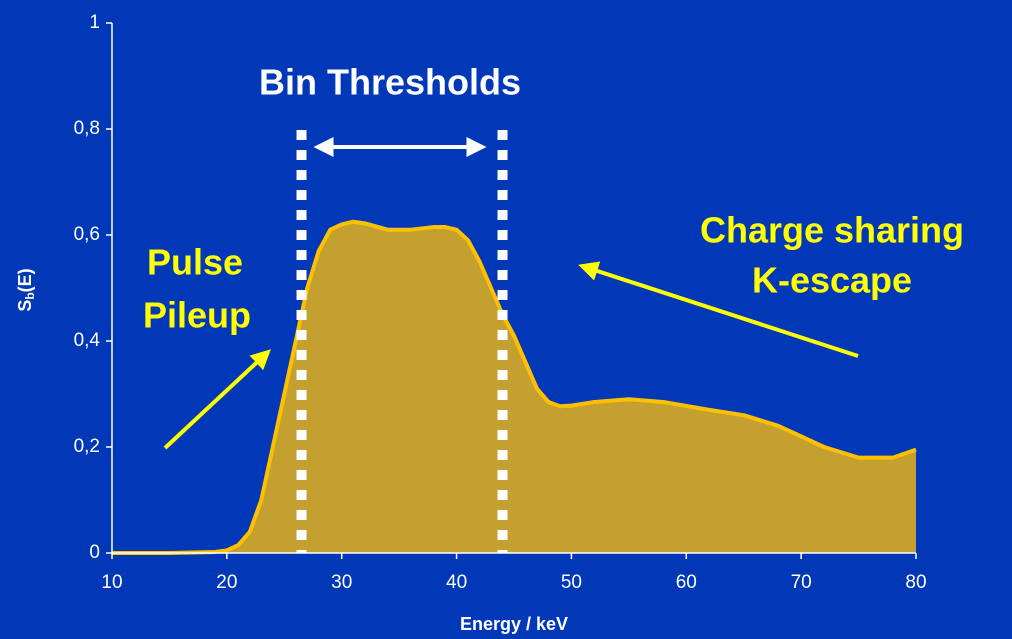 The width and height of the screenshot is (1012, 639). I want to click on x-tick-label: 50, so click(571, 582).